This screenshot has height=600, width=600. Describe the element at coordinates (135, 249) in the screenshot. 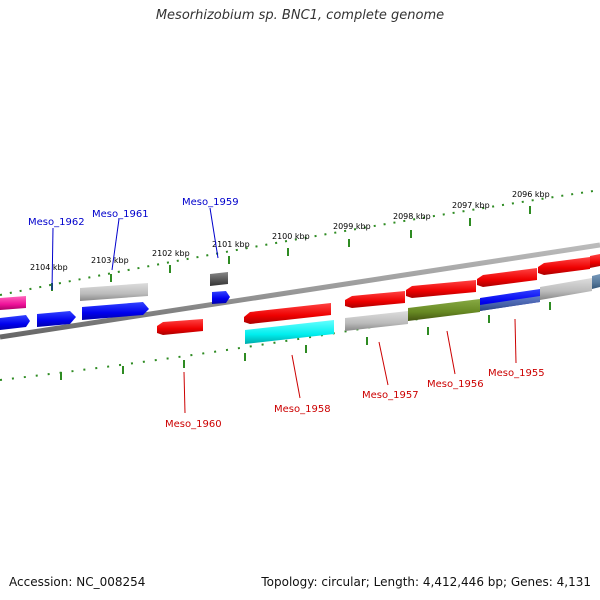

I see `forward-label-leaders` at that location.